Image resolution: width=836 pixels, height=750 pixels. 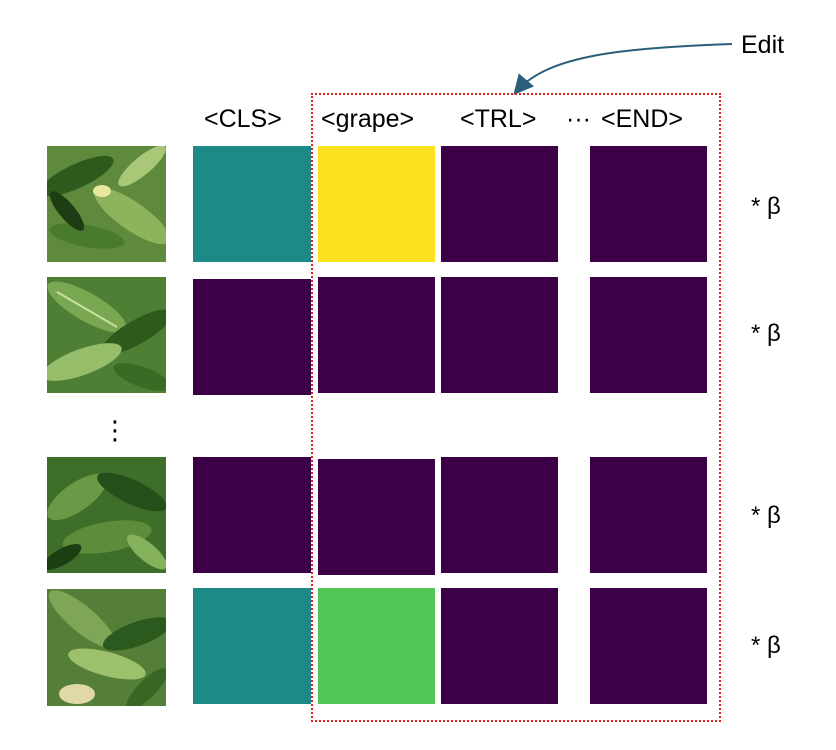 What do you see at coordinates (578, 119) in the screenshot?
I see `header-ellipsis: ···` at bounding box center [578, 119].